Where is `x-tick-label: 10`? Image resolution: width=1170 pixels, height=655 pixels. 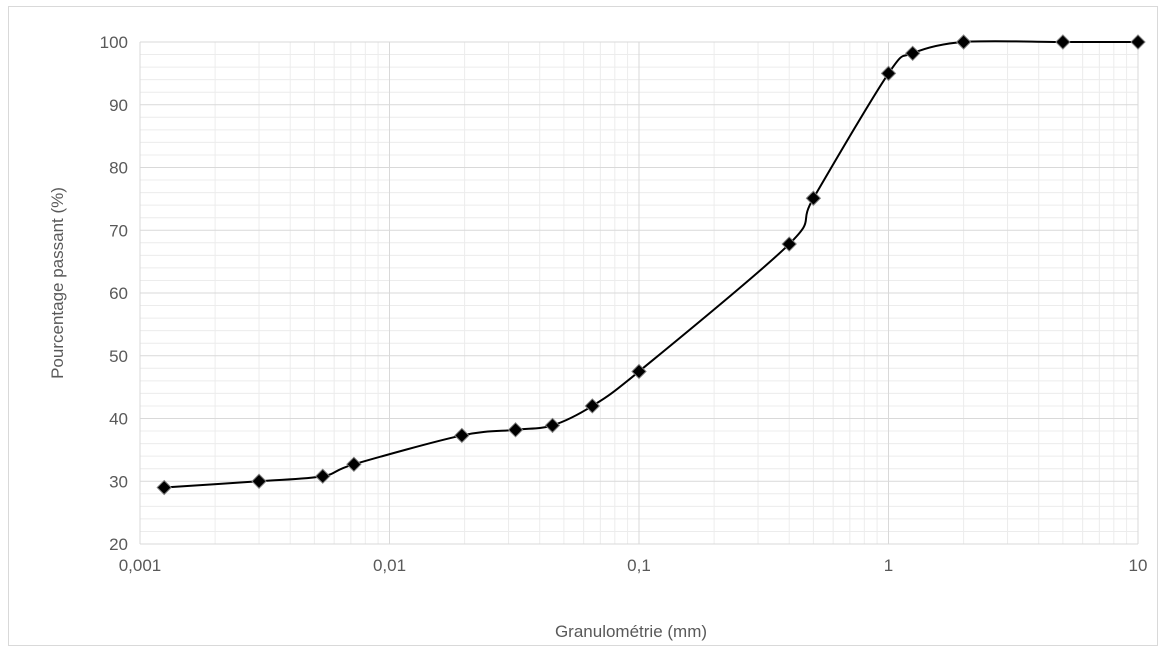
x-tick-label: 10 is located at coordinates (1138, 565).